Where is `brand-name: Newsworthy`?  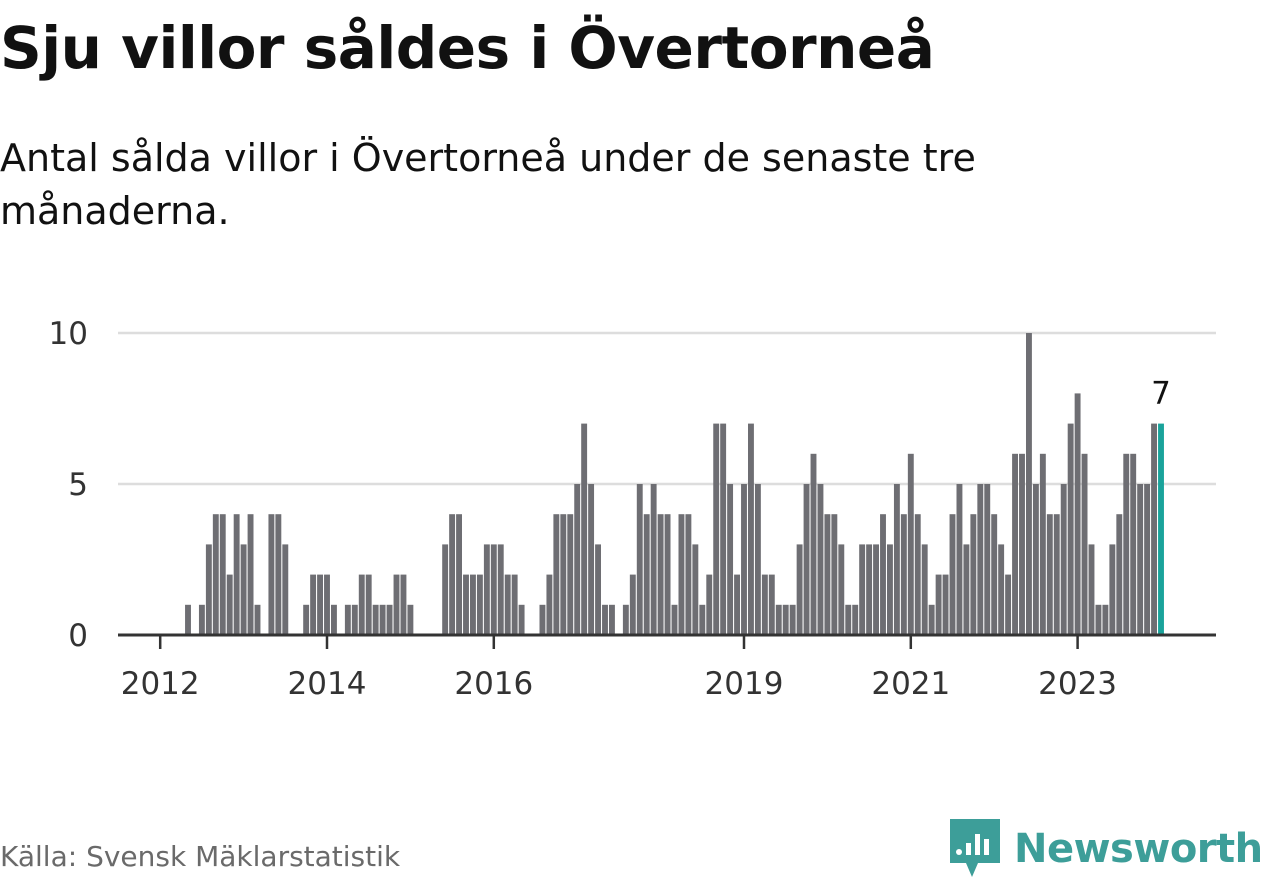 brand-name: Newsworthy is located at coordinates (1138, 849).